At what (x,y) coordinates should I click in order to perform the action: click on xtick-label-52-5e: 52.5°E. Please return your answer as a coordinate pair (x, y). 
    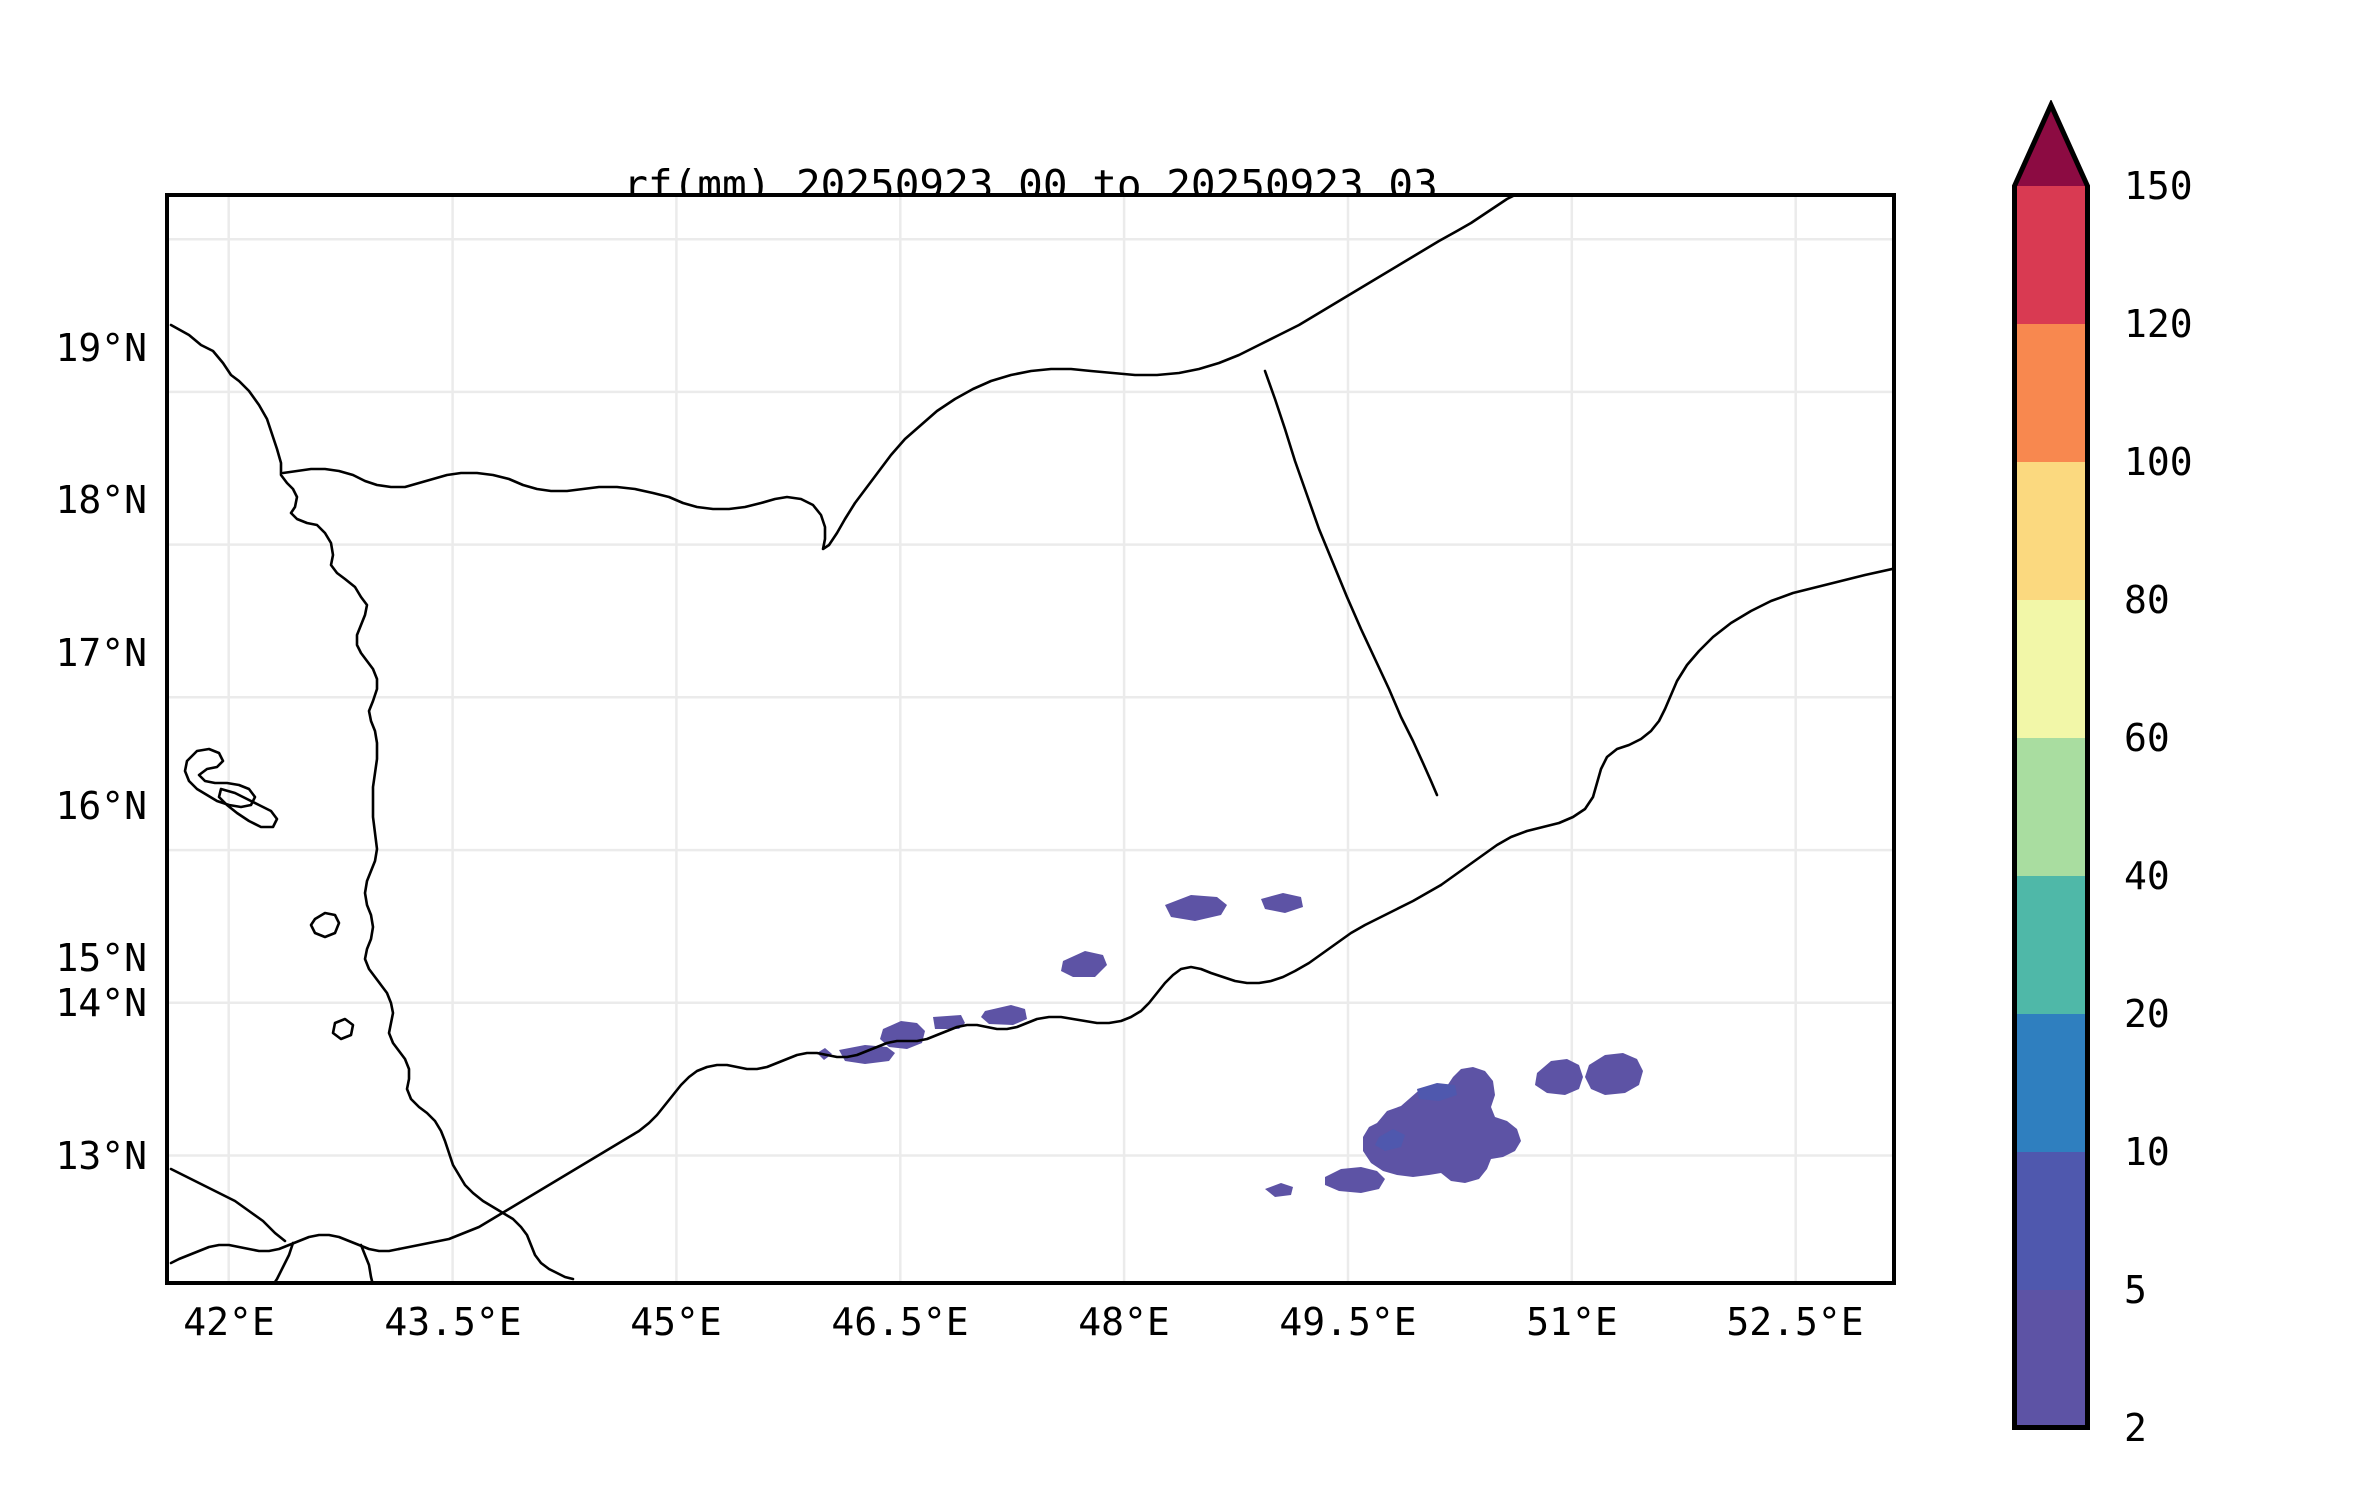
    Looking at the image, I should click on (1795, 1322).